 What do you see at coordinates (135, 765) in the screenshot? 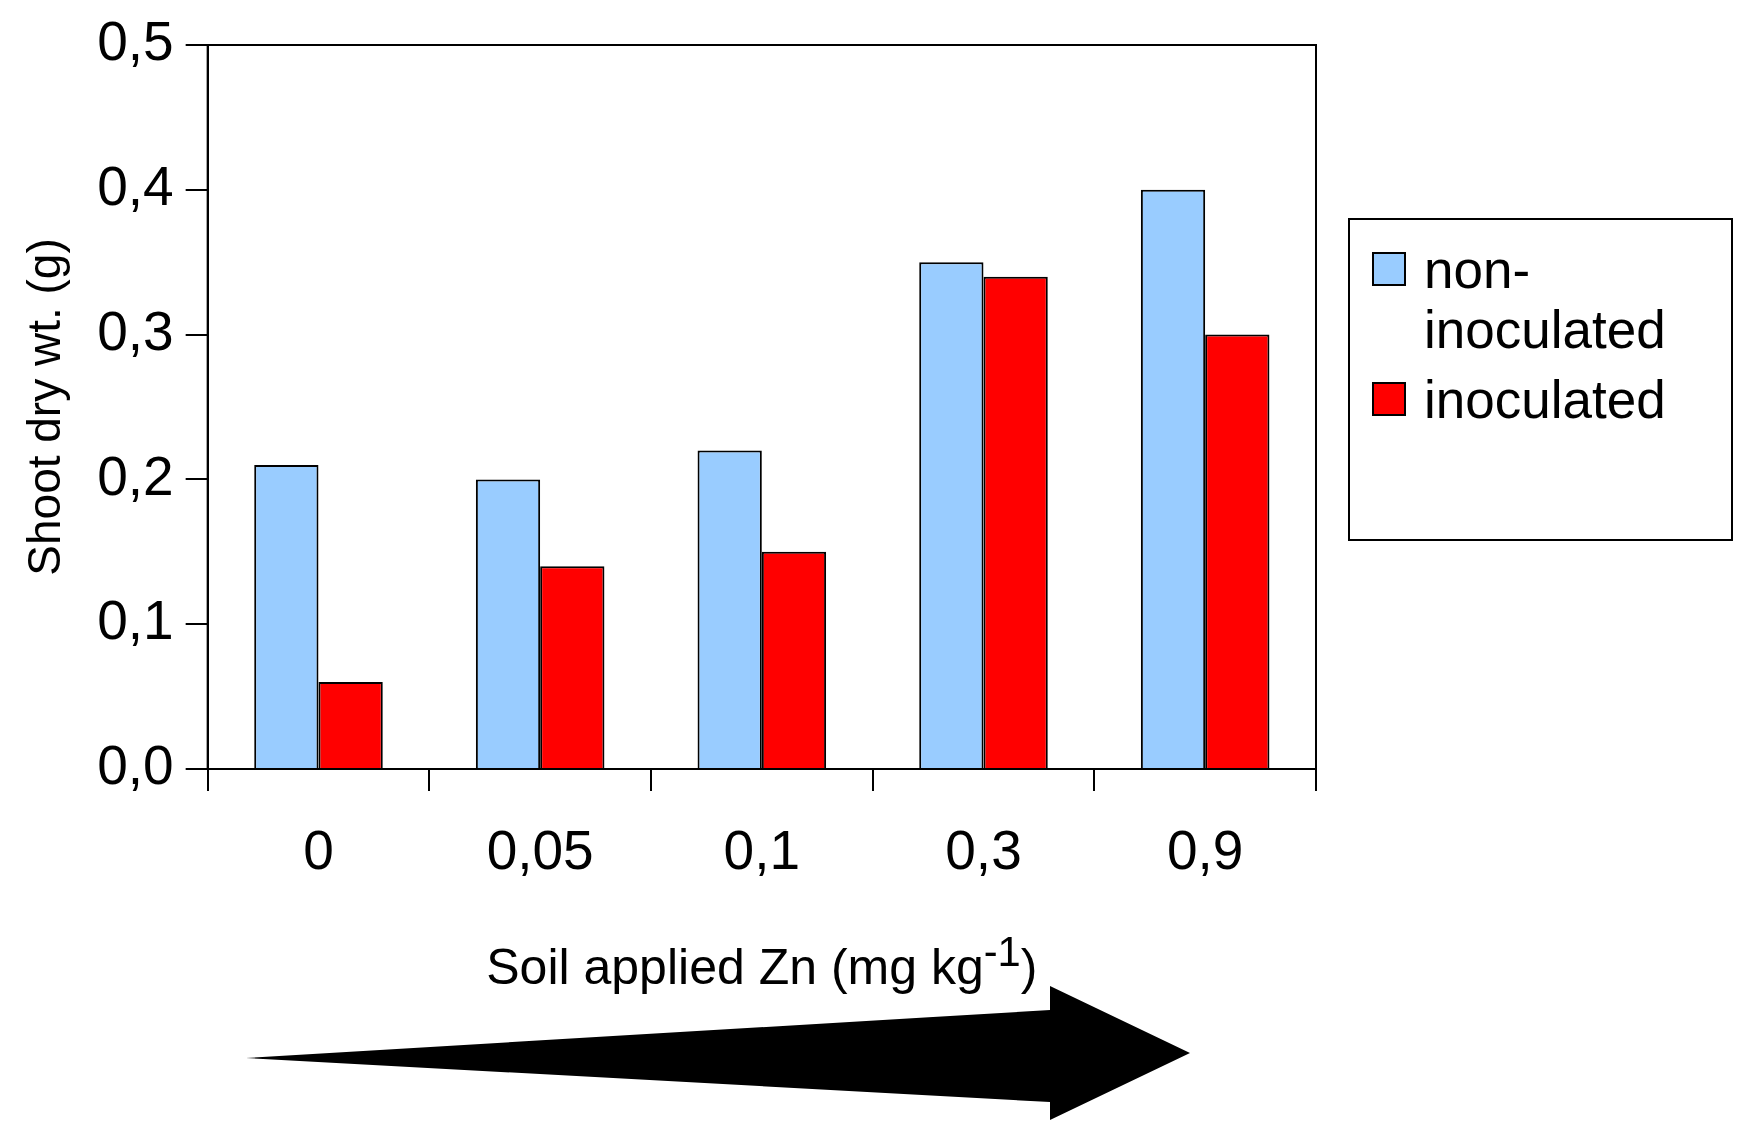
I see `y-tick-label: 0,0` at bounding box center [135, 765].